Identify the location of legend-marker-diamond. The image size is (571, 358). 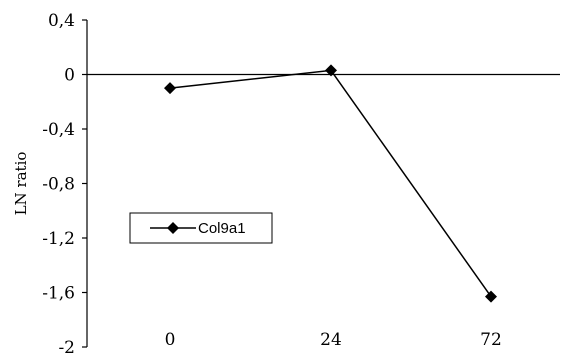
(173, 228).